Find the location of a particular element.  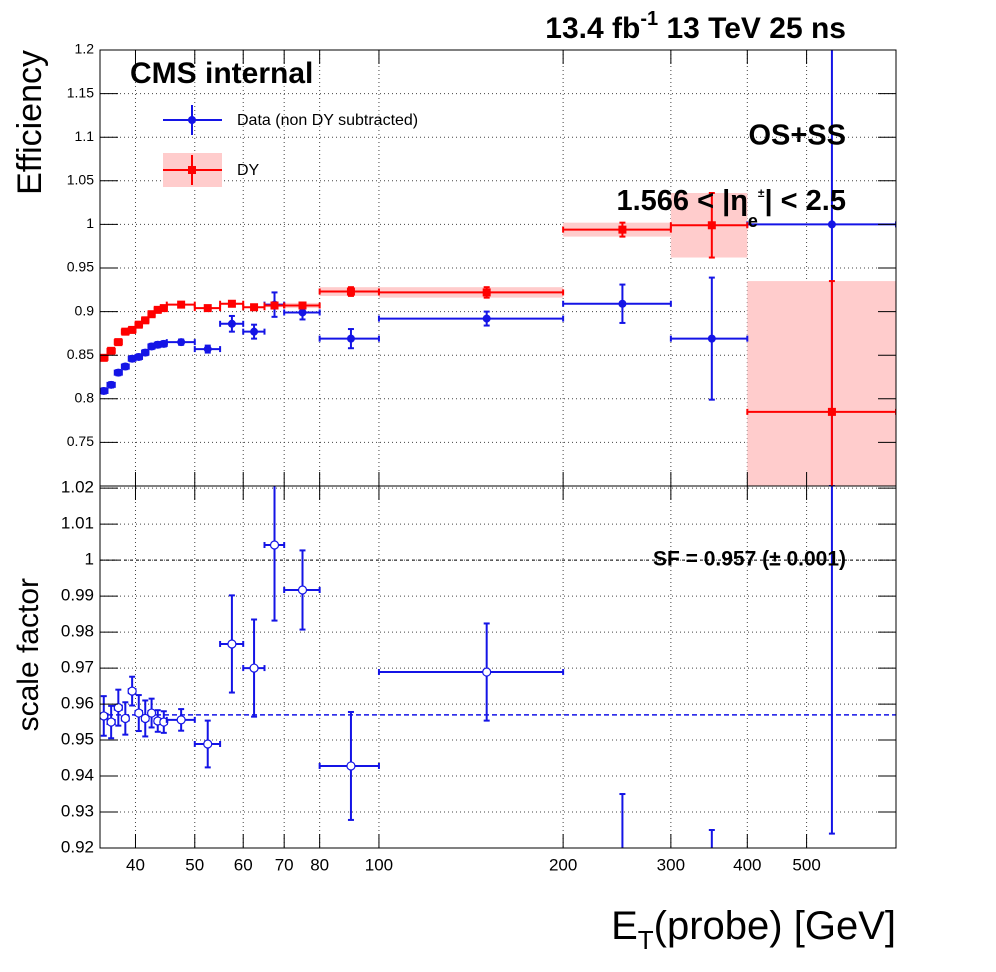

error-band is located at coordinates (821, 383).